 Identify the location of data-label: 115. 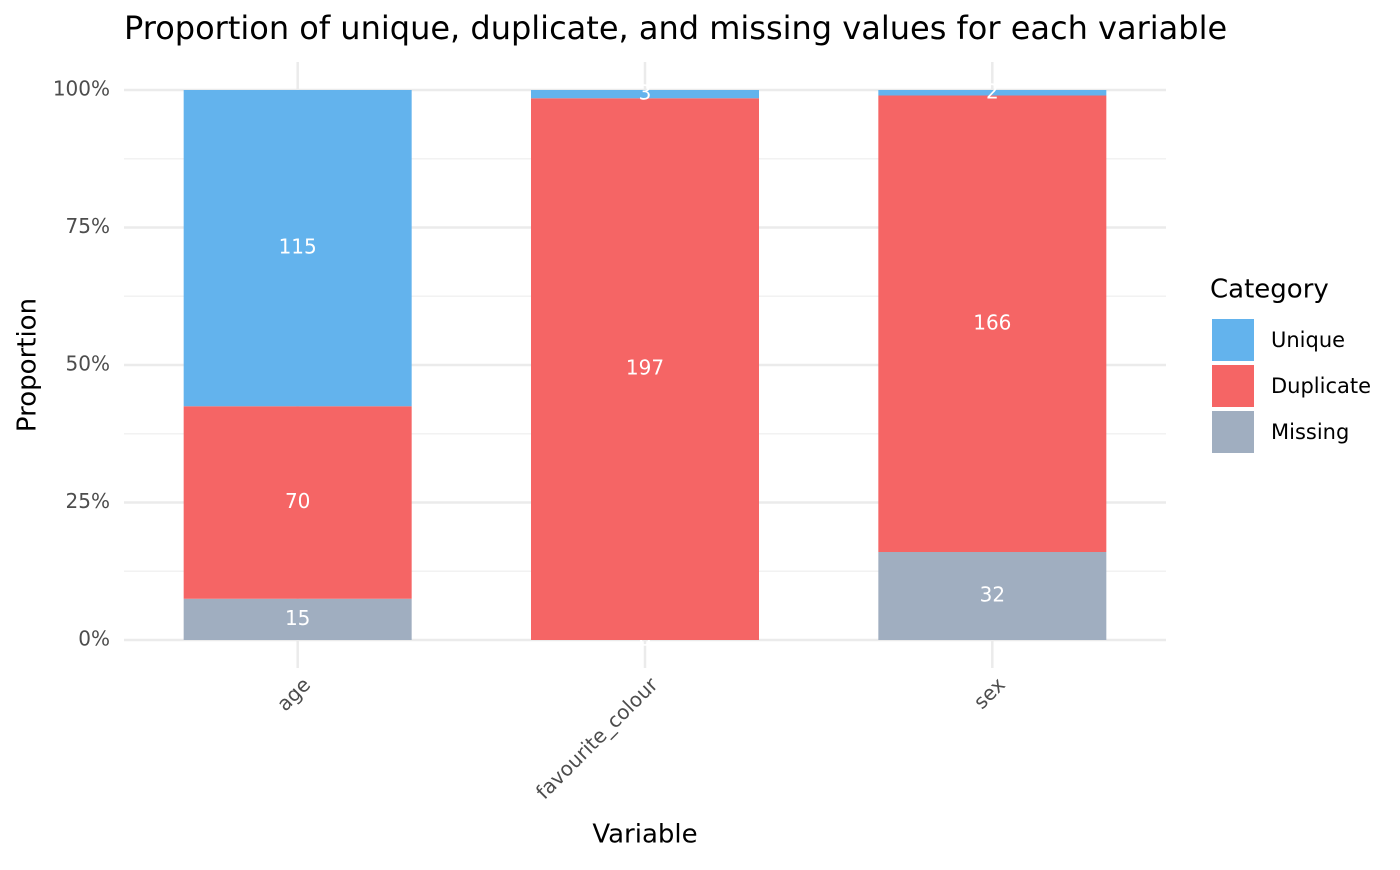
(298, 247).